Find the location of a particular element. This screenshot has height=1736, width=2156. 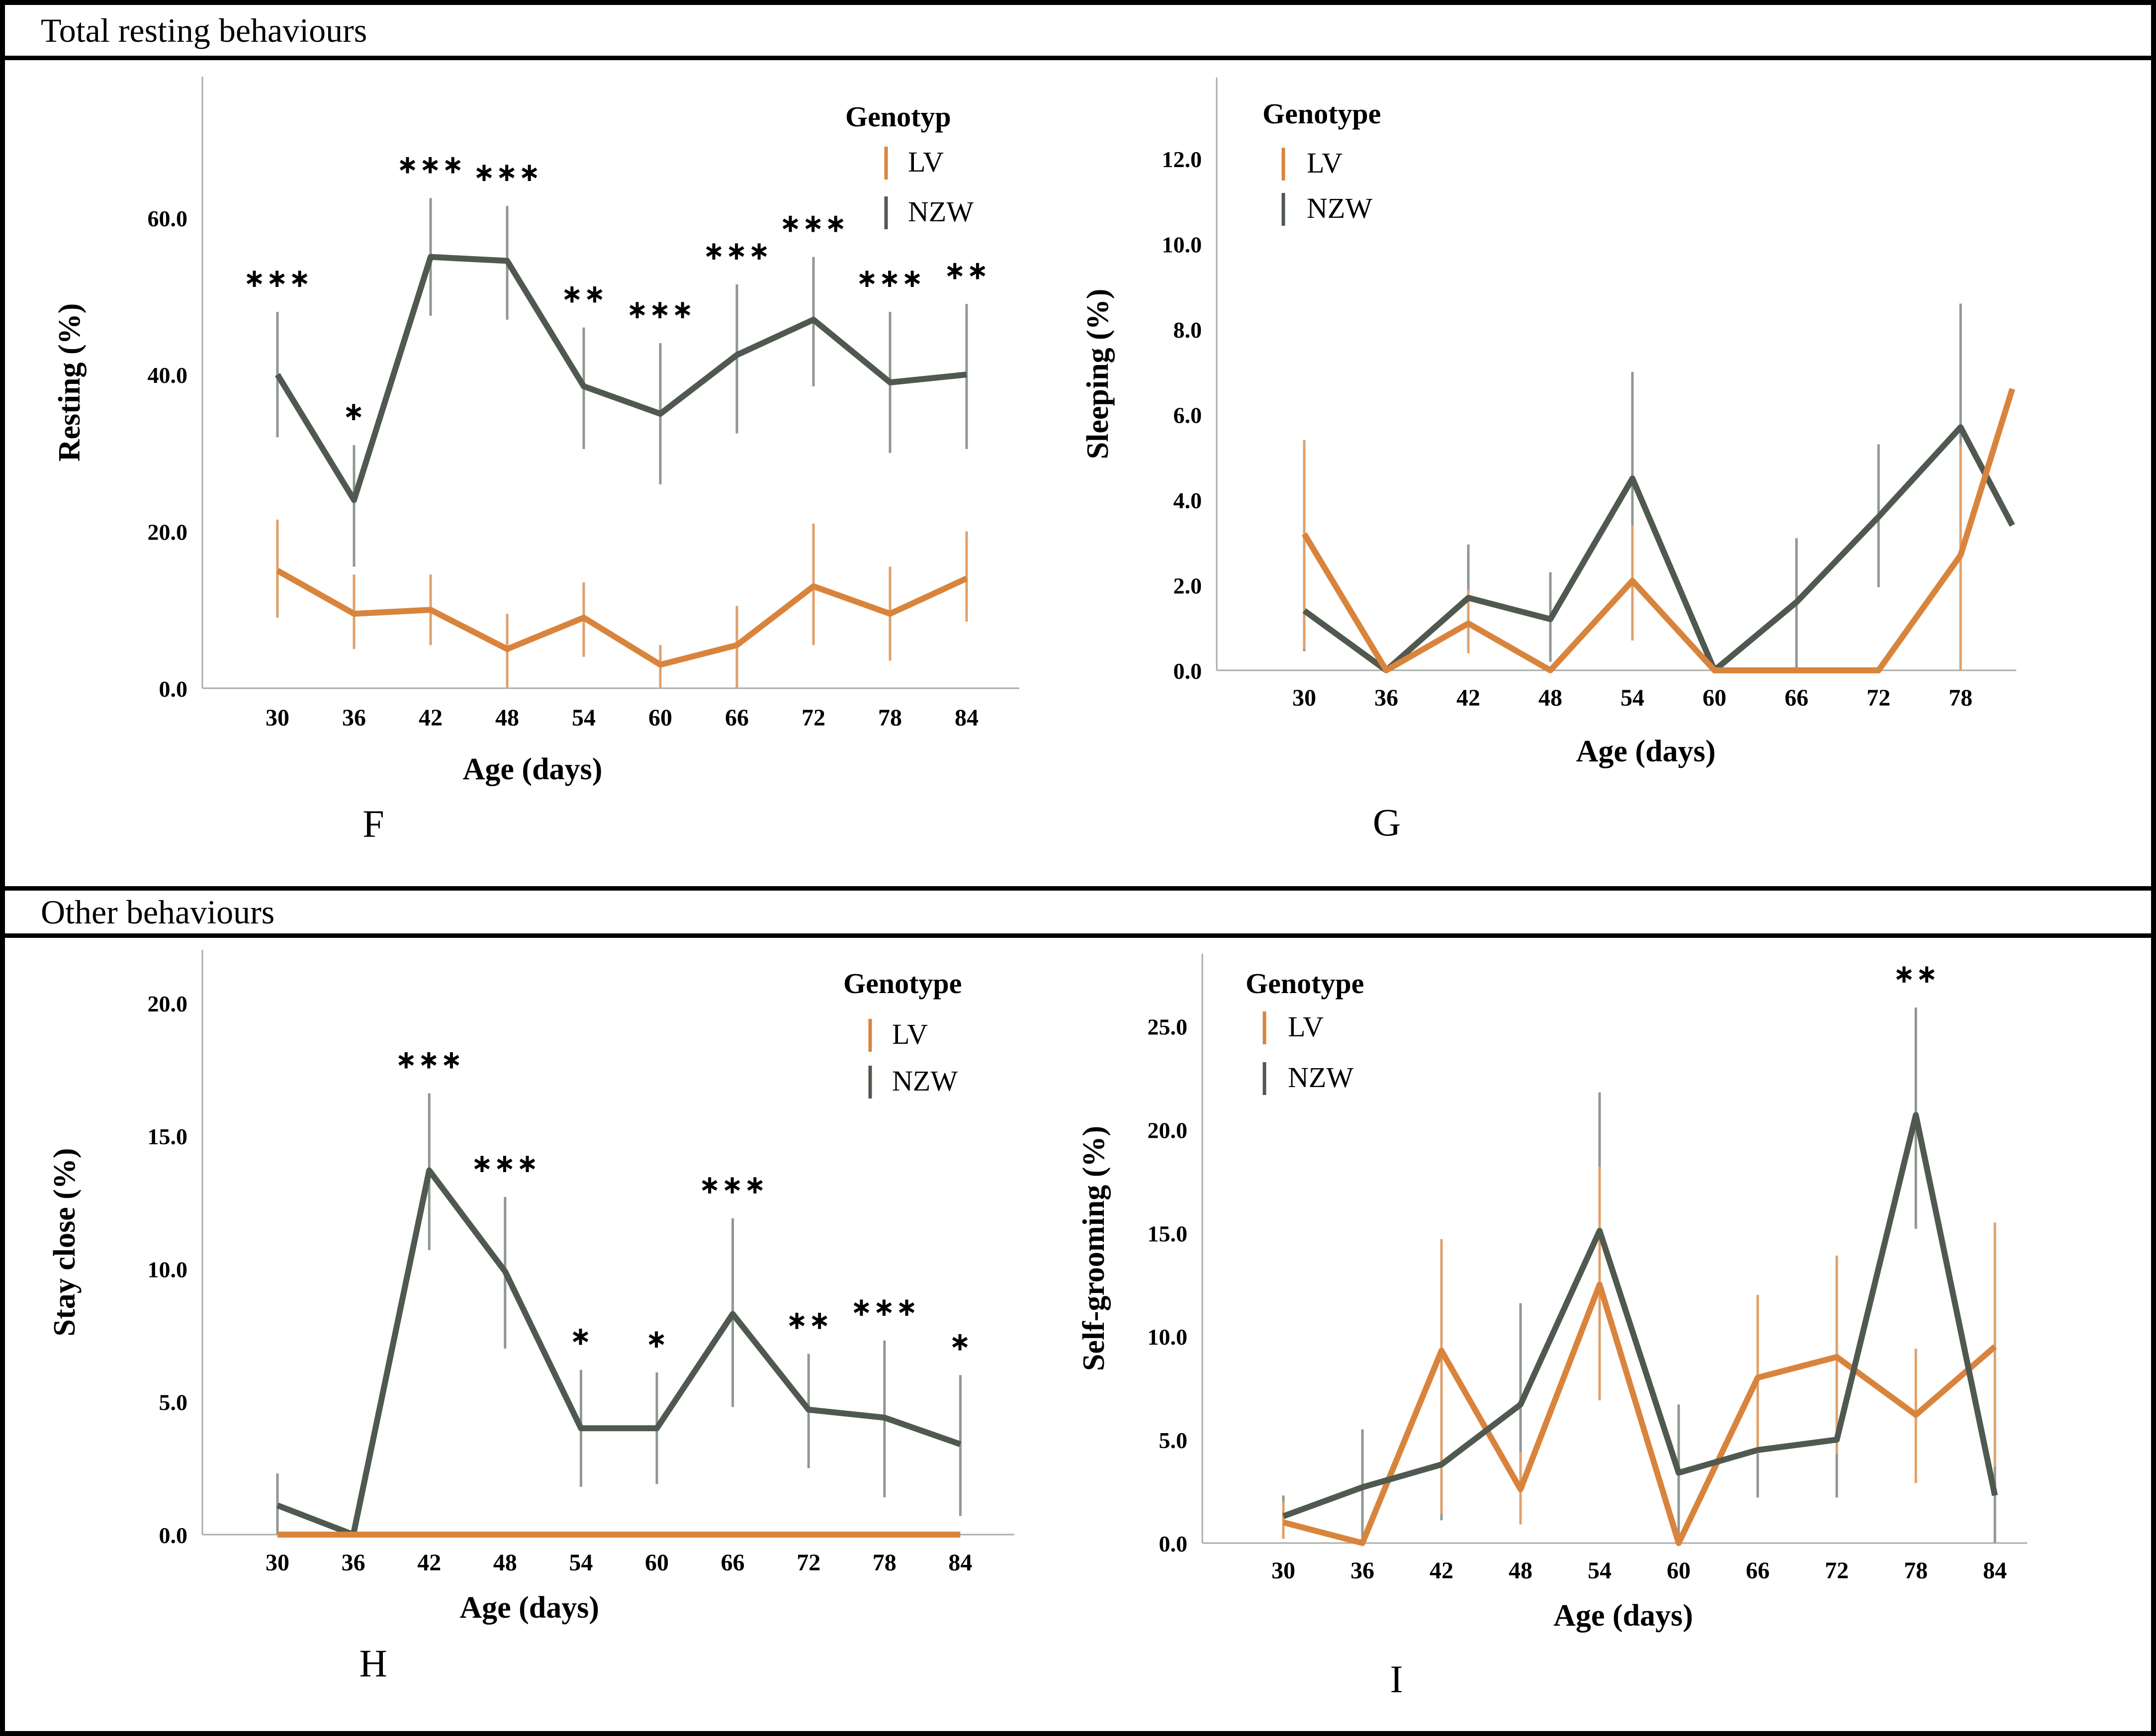

panel-letter-F: F is located at coordinates (373, 824).